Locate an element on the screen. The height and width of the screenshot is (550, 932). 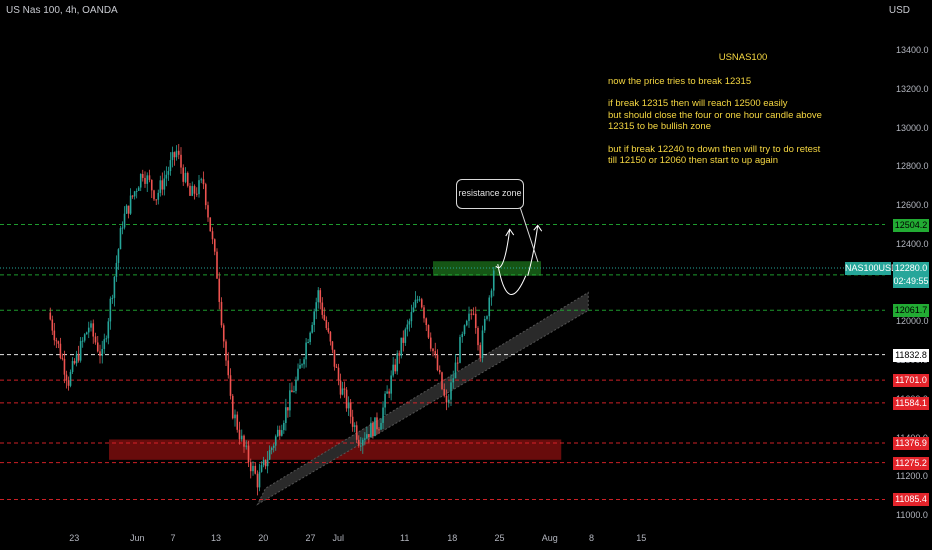
projection-path-up is located at coordinates (503, 249).